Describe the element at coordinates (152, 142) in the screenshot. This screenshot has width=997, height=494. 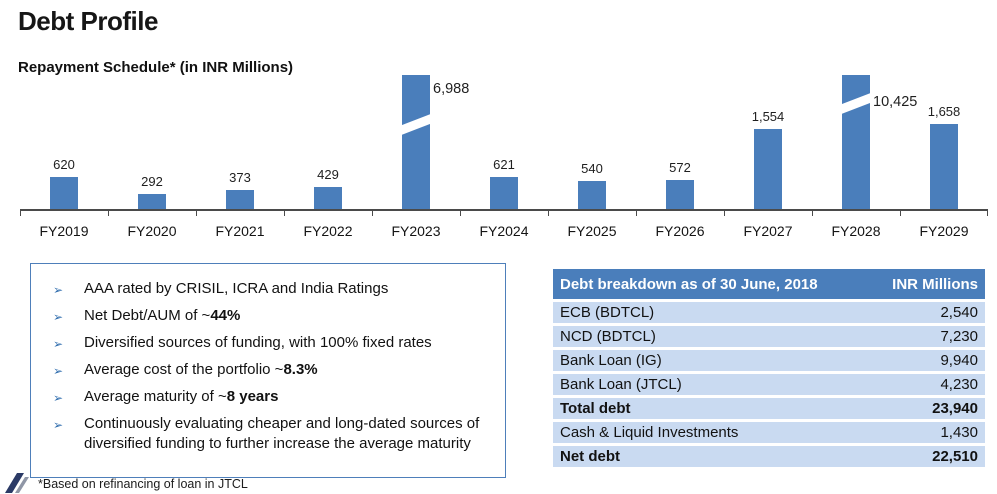
I see `chart-bar-slot: 292` at that location.